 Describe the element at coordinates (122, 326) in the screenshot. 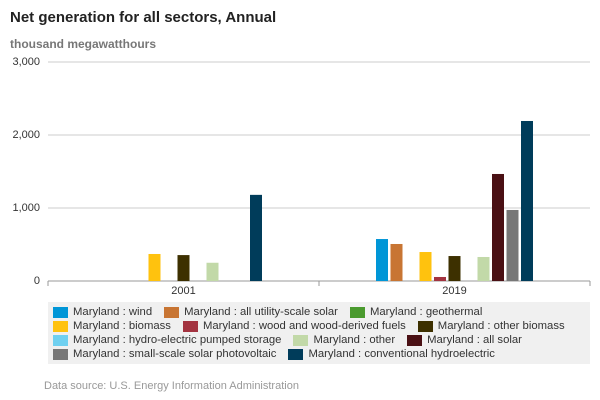

I see `legend-label: Maryland : biomass` at that location.